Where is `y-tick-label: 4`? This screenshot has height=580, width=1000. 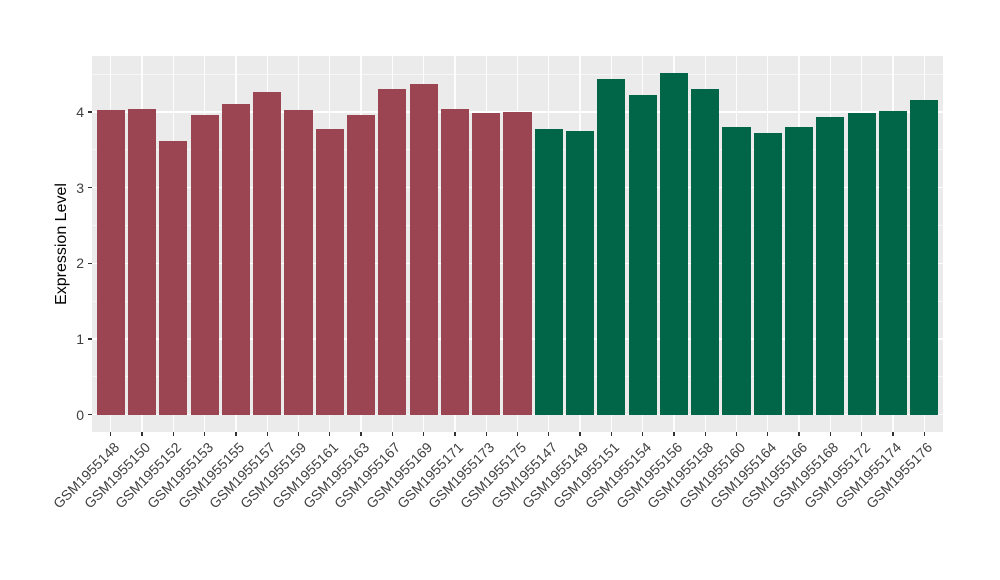 y-tick-label: 4 is located at coordinates (80, 111).